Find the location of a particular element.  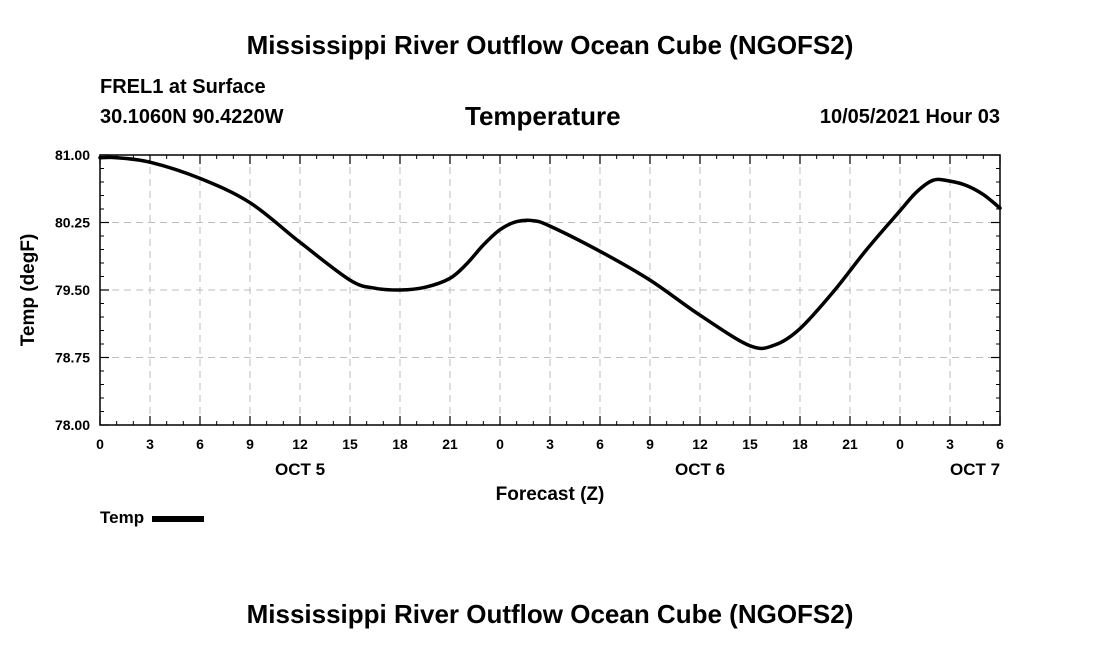

y-tick-label: 79.50 is located at coordinates (72, 290).